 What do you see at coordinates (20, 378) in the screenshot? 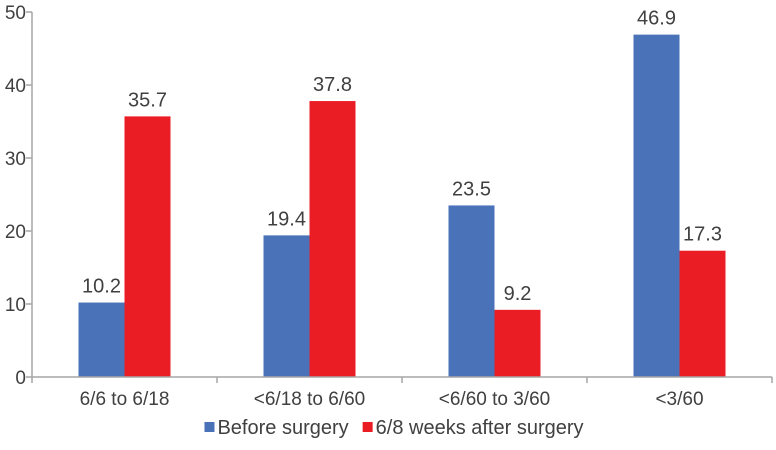
I see `y-tick-label: 0` at bounding box center [20, 378].